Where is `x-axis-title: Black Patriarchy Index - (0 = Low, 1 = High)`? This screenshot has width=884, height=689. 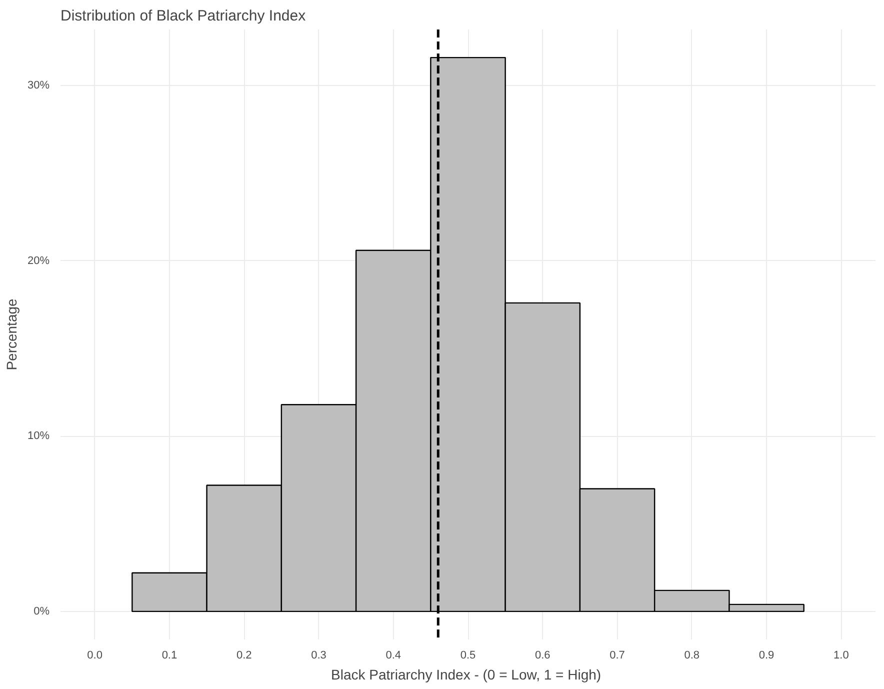 x-axis-title: Black Patriarchy Index - (0 = Low, 1 = High) is located at coordinates (466, 674).